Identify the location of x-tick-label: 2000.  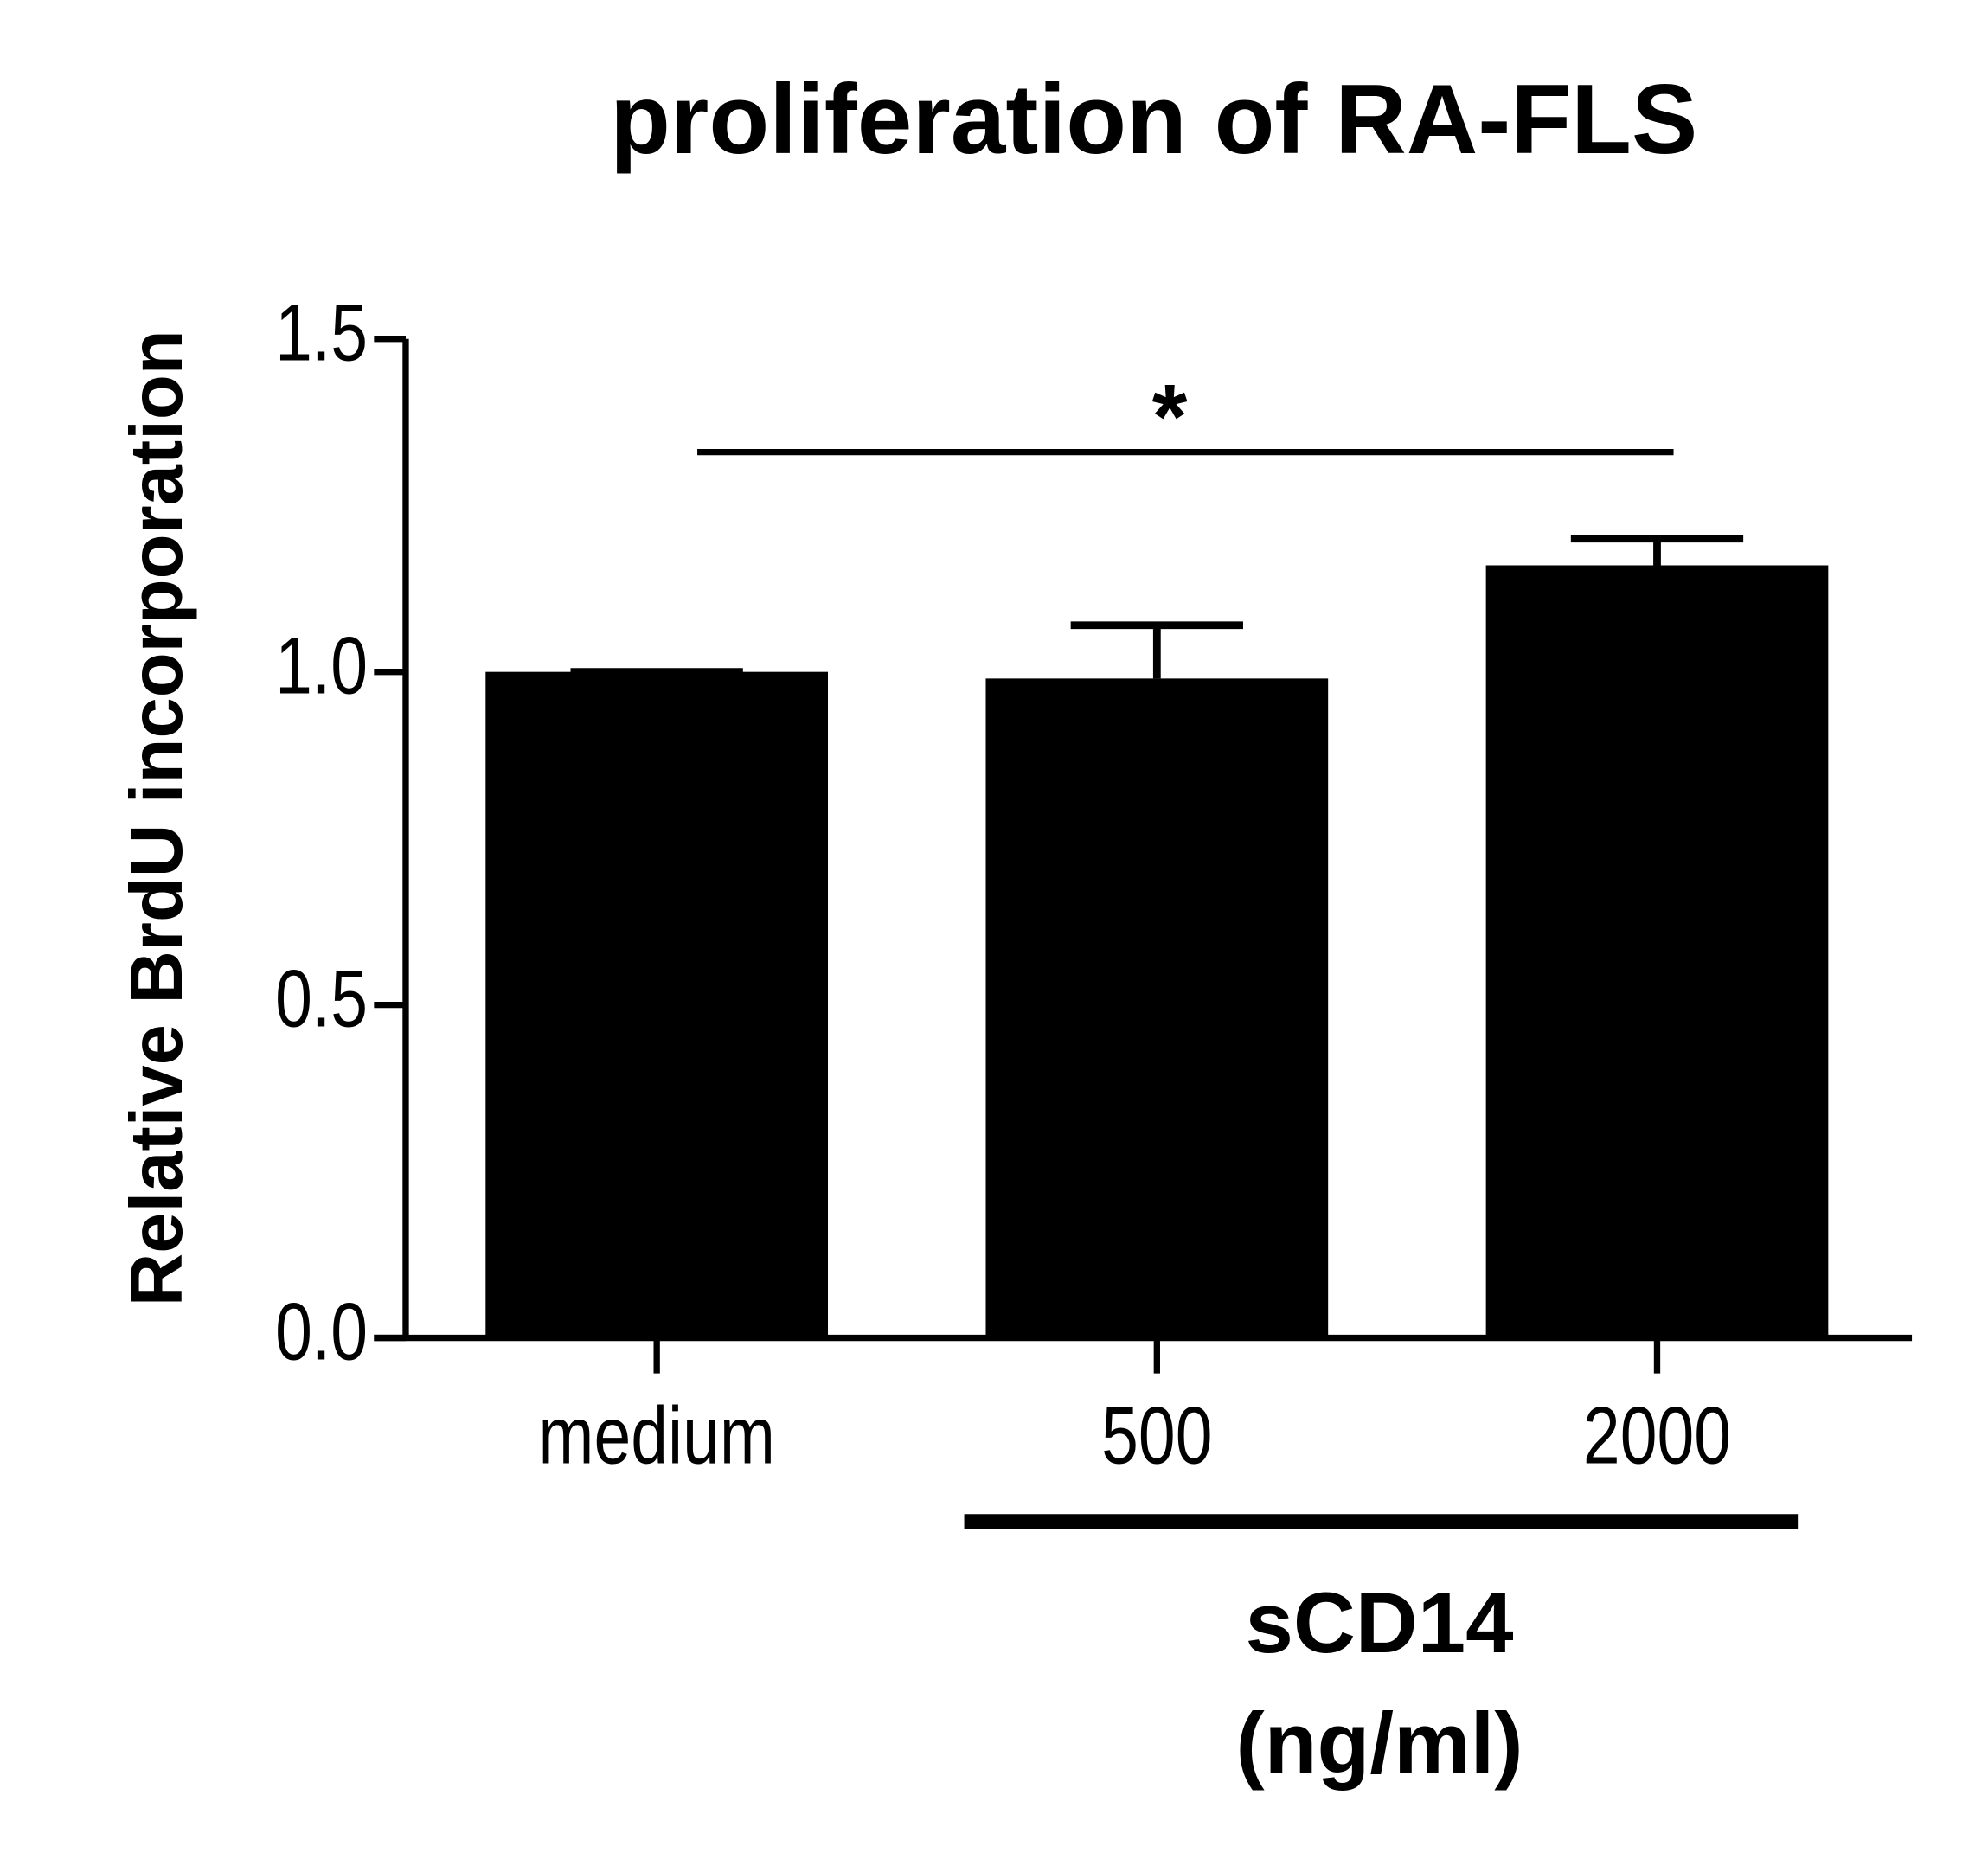
(1657, 1435).